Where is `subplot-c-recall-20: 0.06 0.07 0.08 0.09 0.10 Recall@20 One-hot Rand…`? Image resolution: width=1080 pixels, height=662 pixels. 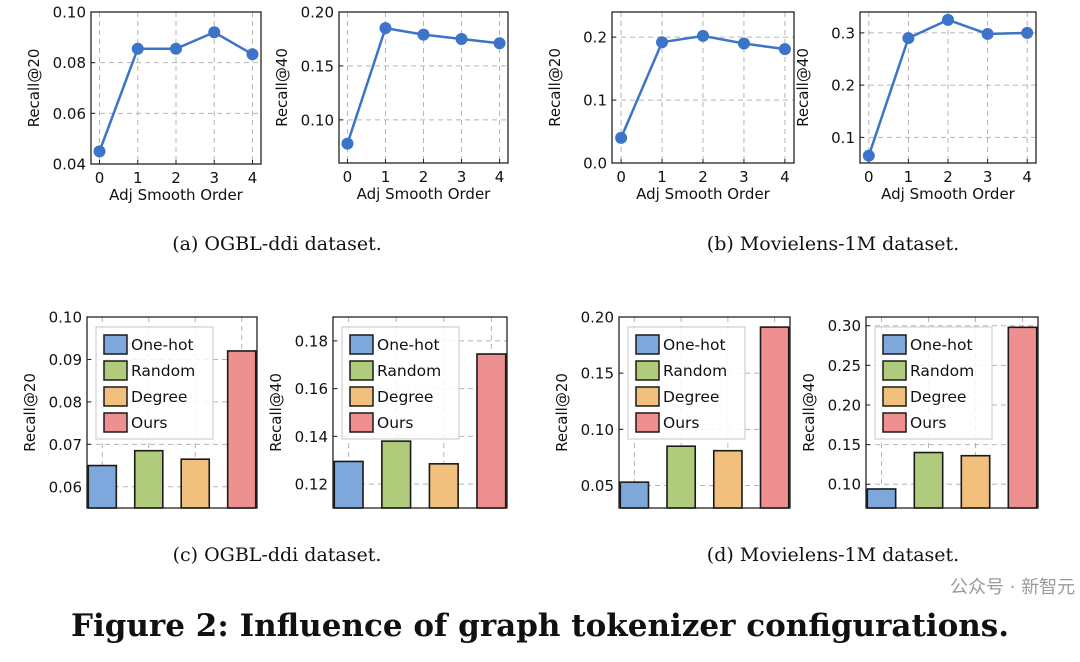 subplot-c-recall-20: 0.06 0.07 0.08 0.09 0.10 Recall@20 One-hot Rand… is located at coordinates (139, 409).